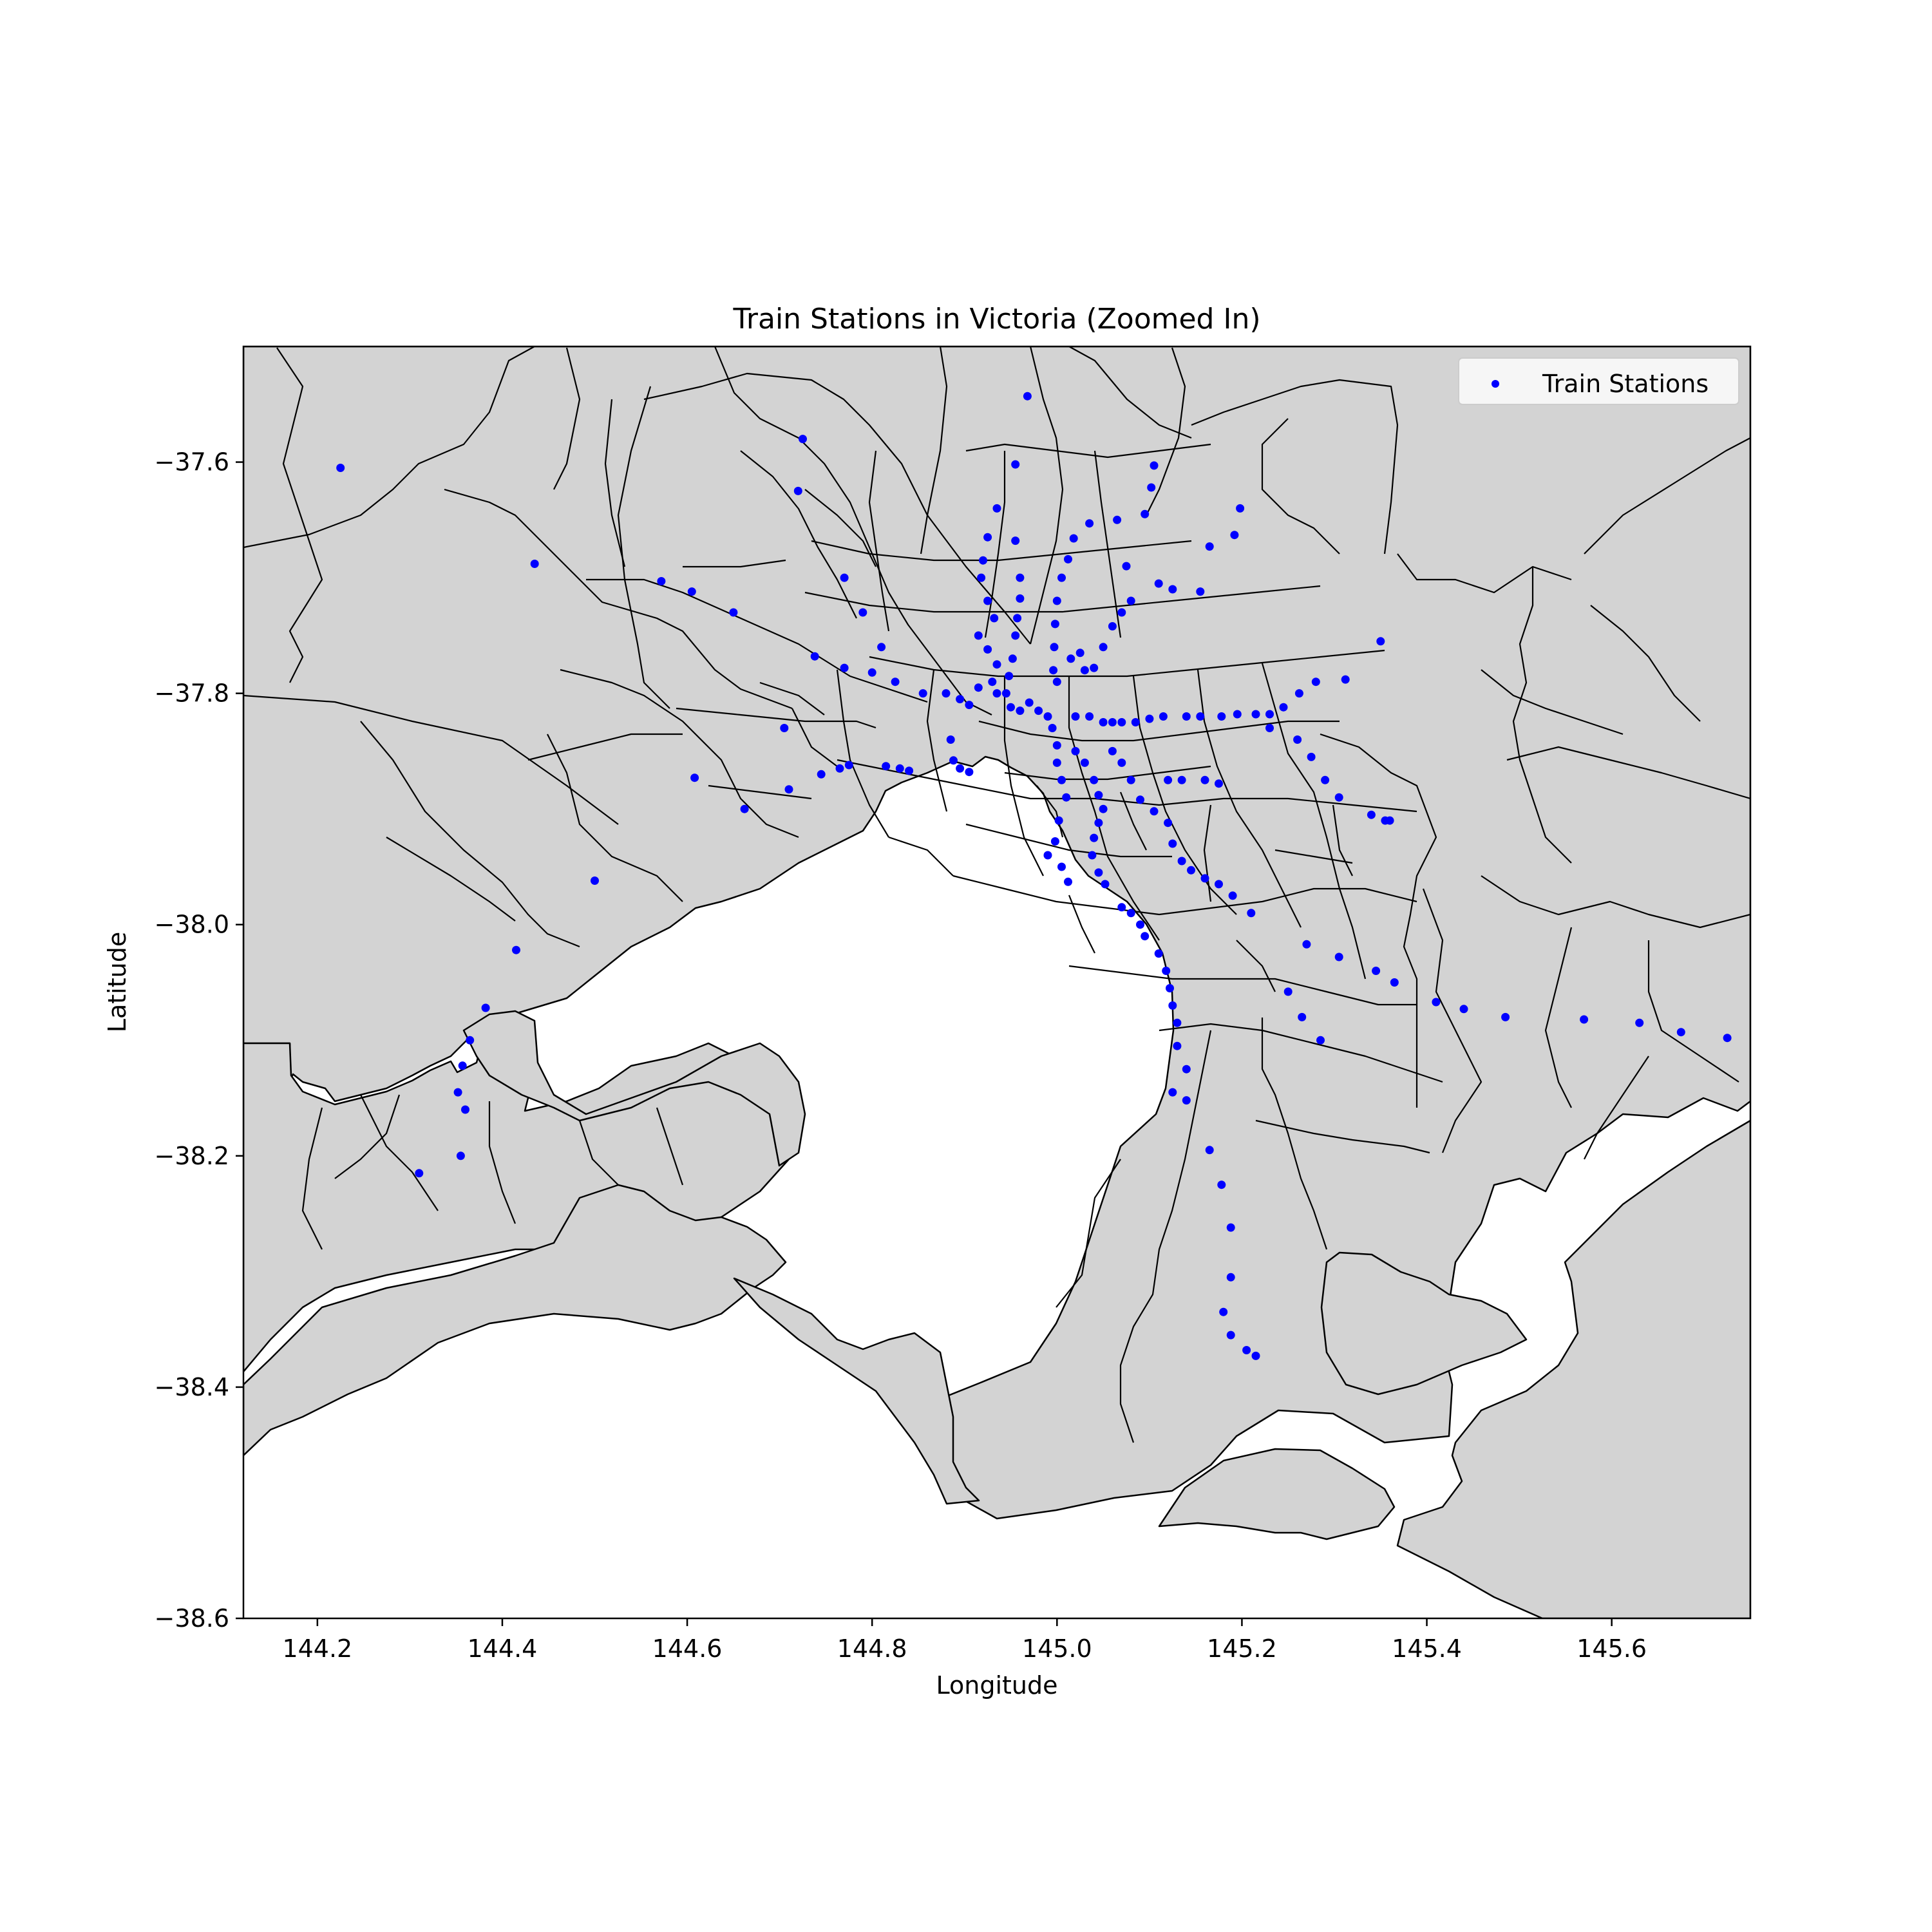 The width and height of the screenshot is (1932, 1932). What do you see at coordinates (199, 1040) in the screenshot?
I see `y-axis-ticks: −37.6 −37.8 −38.0 −38.2 −38.4 −38.6` at bounding box center [199, 1040].